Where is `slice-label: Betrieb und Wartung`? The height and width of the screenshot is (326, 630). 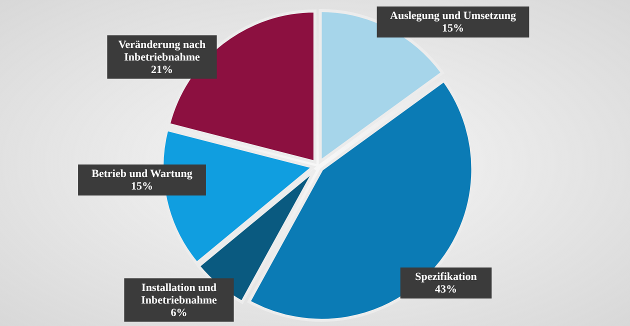 slice-label: Betrieb und Wartung is located at coordinates (142, 174).